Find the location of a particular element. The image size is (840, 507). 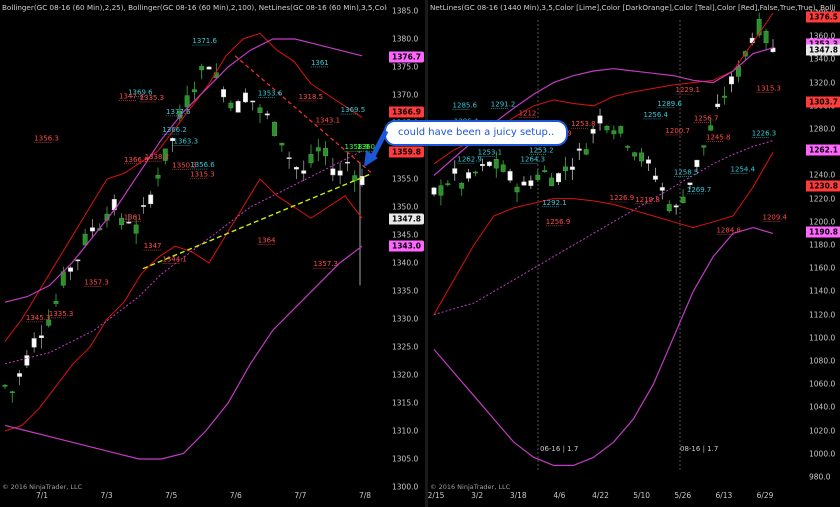

price-tick-label: 1080.0 is located at coordinates (822, 361).